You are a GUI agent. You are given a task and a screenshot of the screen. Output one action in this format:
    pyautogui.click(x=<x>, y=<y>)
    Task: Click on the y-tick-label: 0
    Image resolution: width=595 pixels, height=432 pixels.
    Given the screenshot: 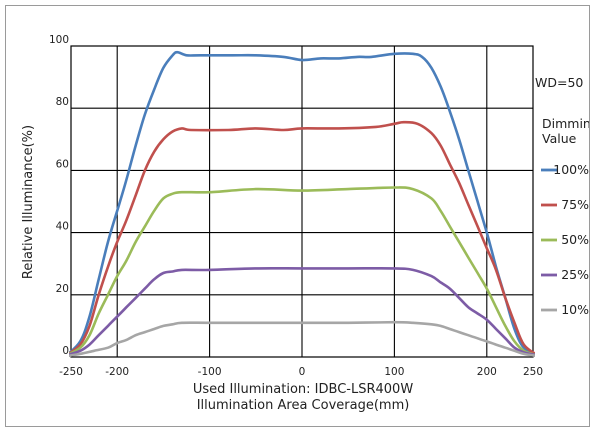 What is the action you would take?
    pyautogui.click(x=65, y=351)
    